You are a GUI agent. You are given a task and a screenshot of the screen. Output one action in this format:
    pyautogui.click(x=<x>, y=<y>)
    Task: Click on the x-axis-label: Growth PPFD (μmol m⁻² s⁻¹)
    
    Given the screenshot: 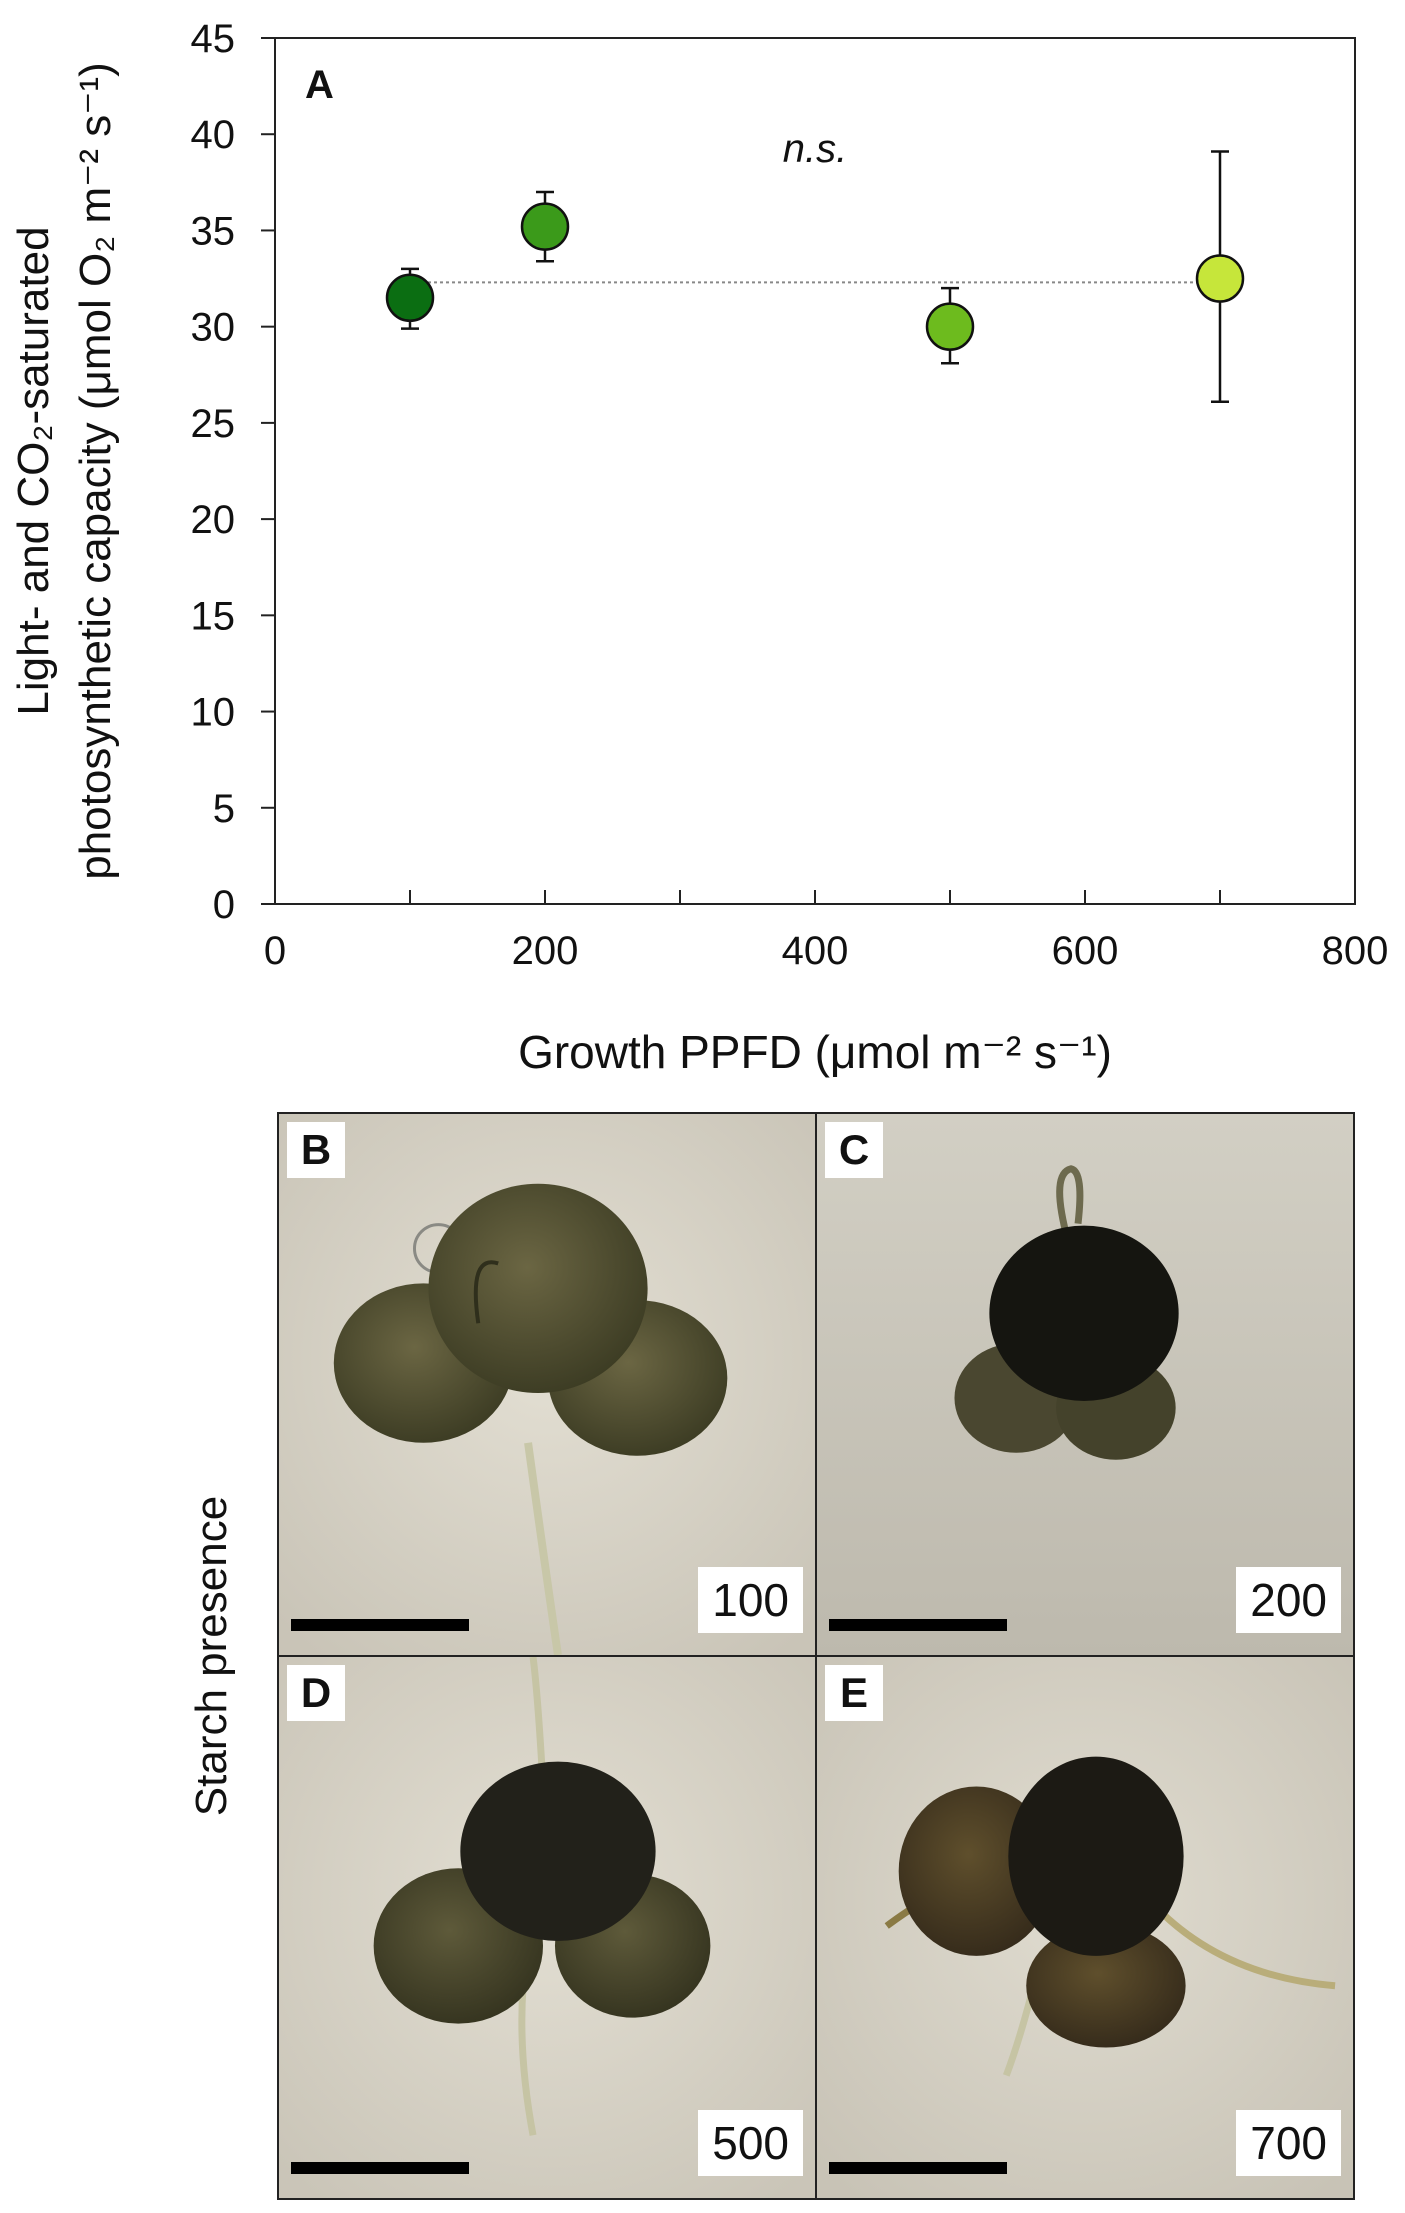 What is the action you would take?
    pyautogui.click(x=815, y=1052)
    